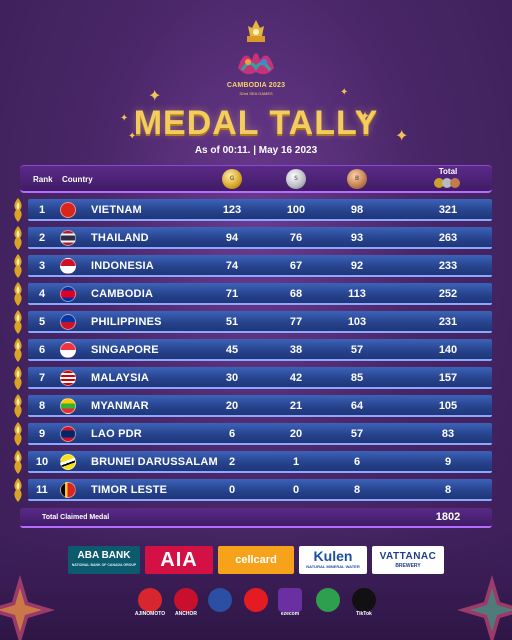  What do you see at coordinates (296, 266) in the screenshot?
I see `silver-cell: 67` at bounding box center [296, 266].